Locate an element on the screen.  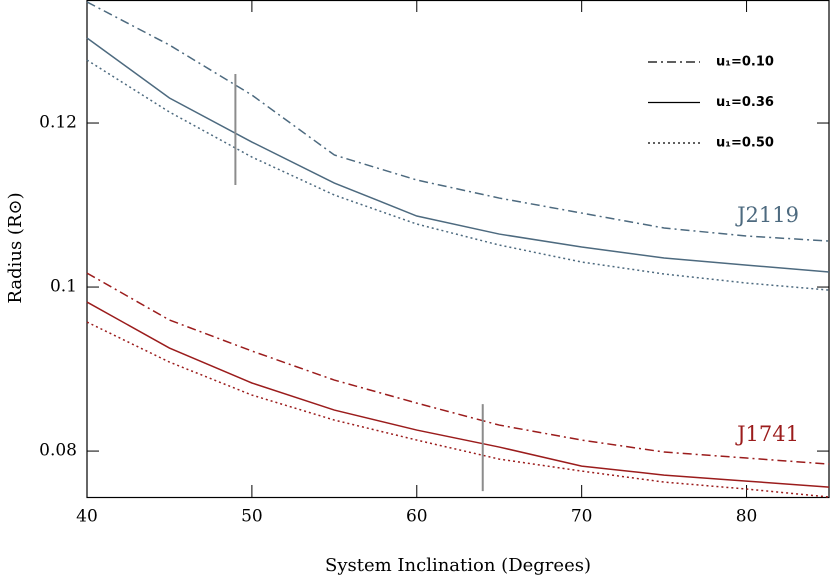
x-axis-title: System Inclination (Degrees) is located at coordinates (458, 565).